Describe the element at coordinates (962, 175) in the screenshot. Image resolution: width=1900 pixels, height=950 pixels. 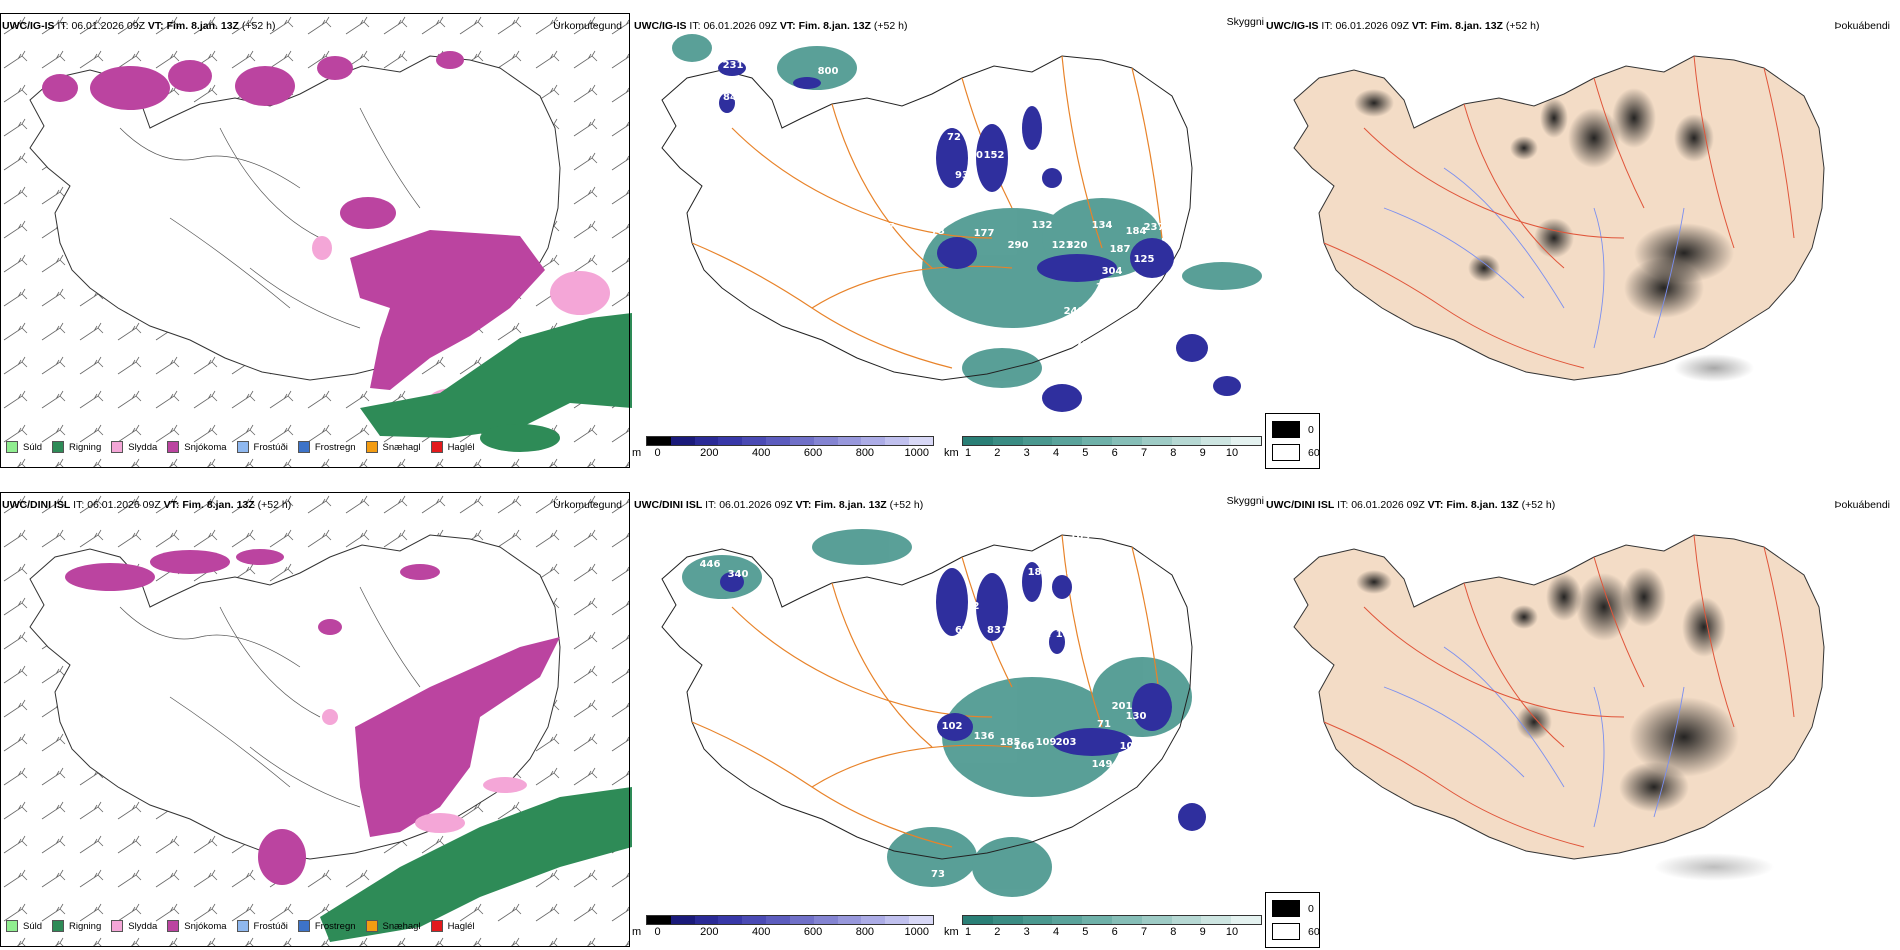
I see `visibility-value-label: 93` at that location.